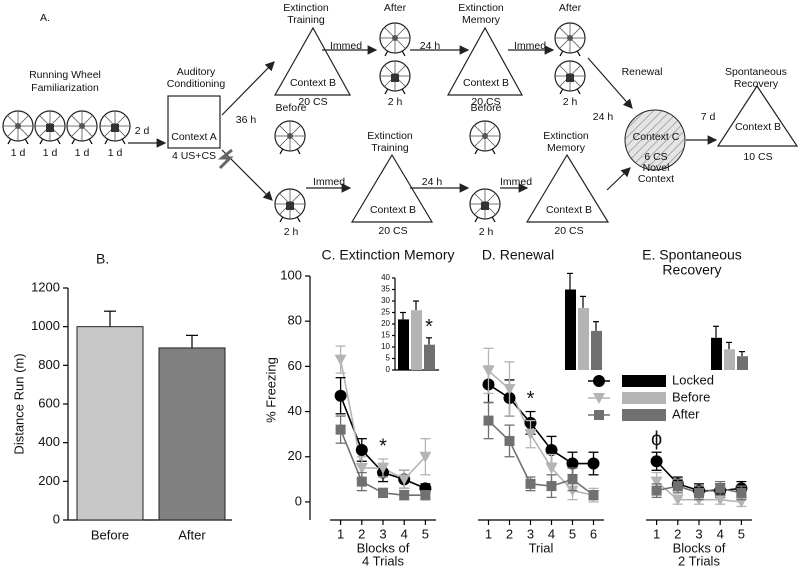 The height and width of the screenshot is (568, 800). I want to click on diagram-label: Running Wheel, so click(65, 75).